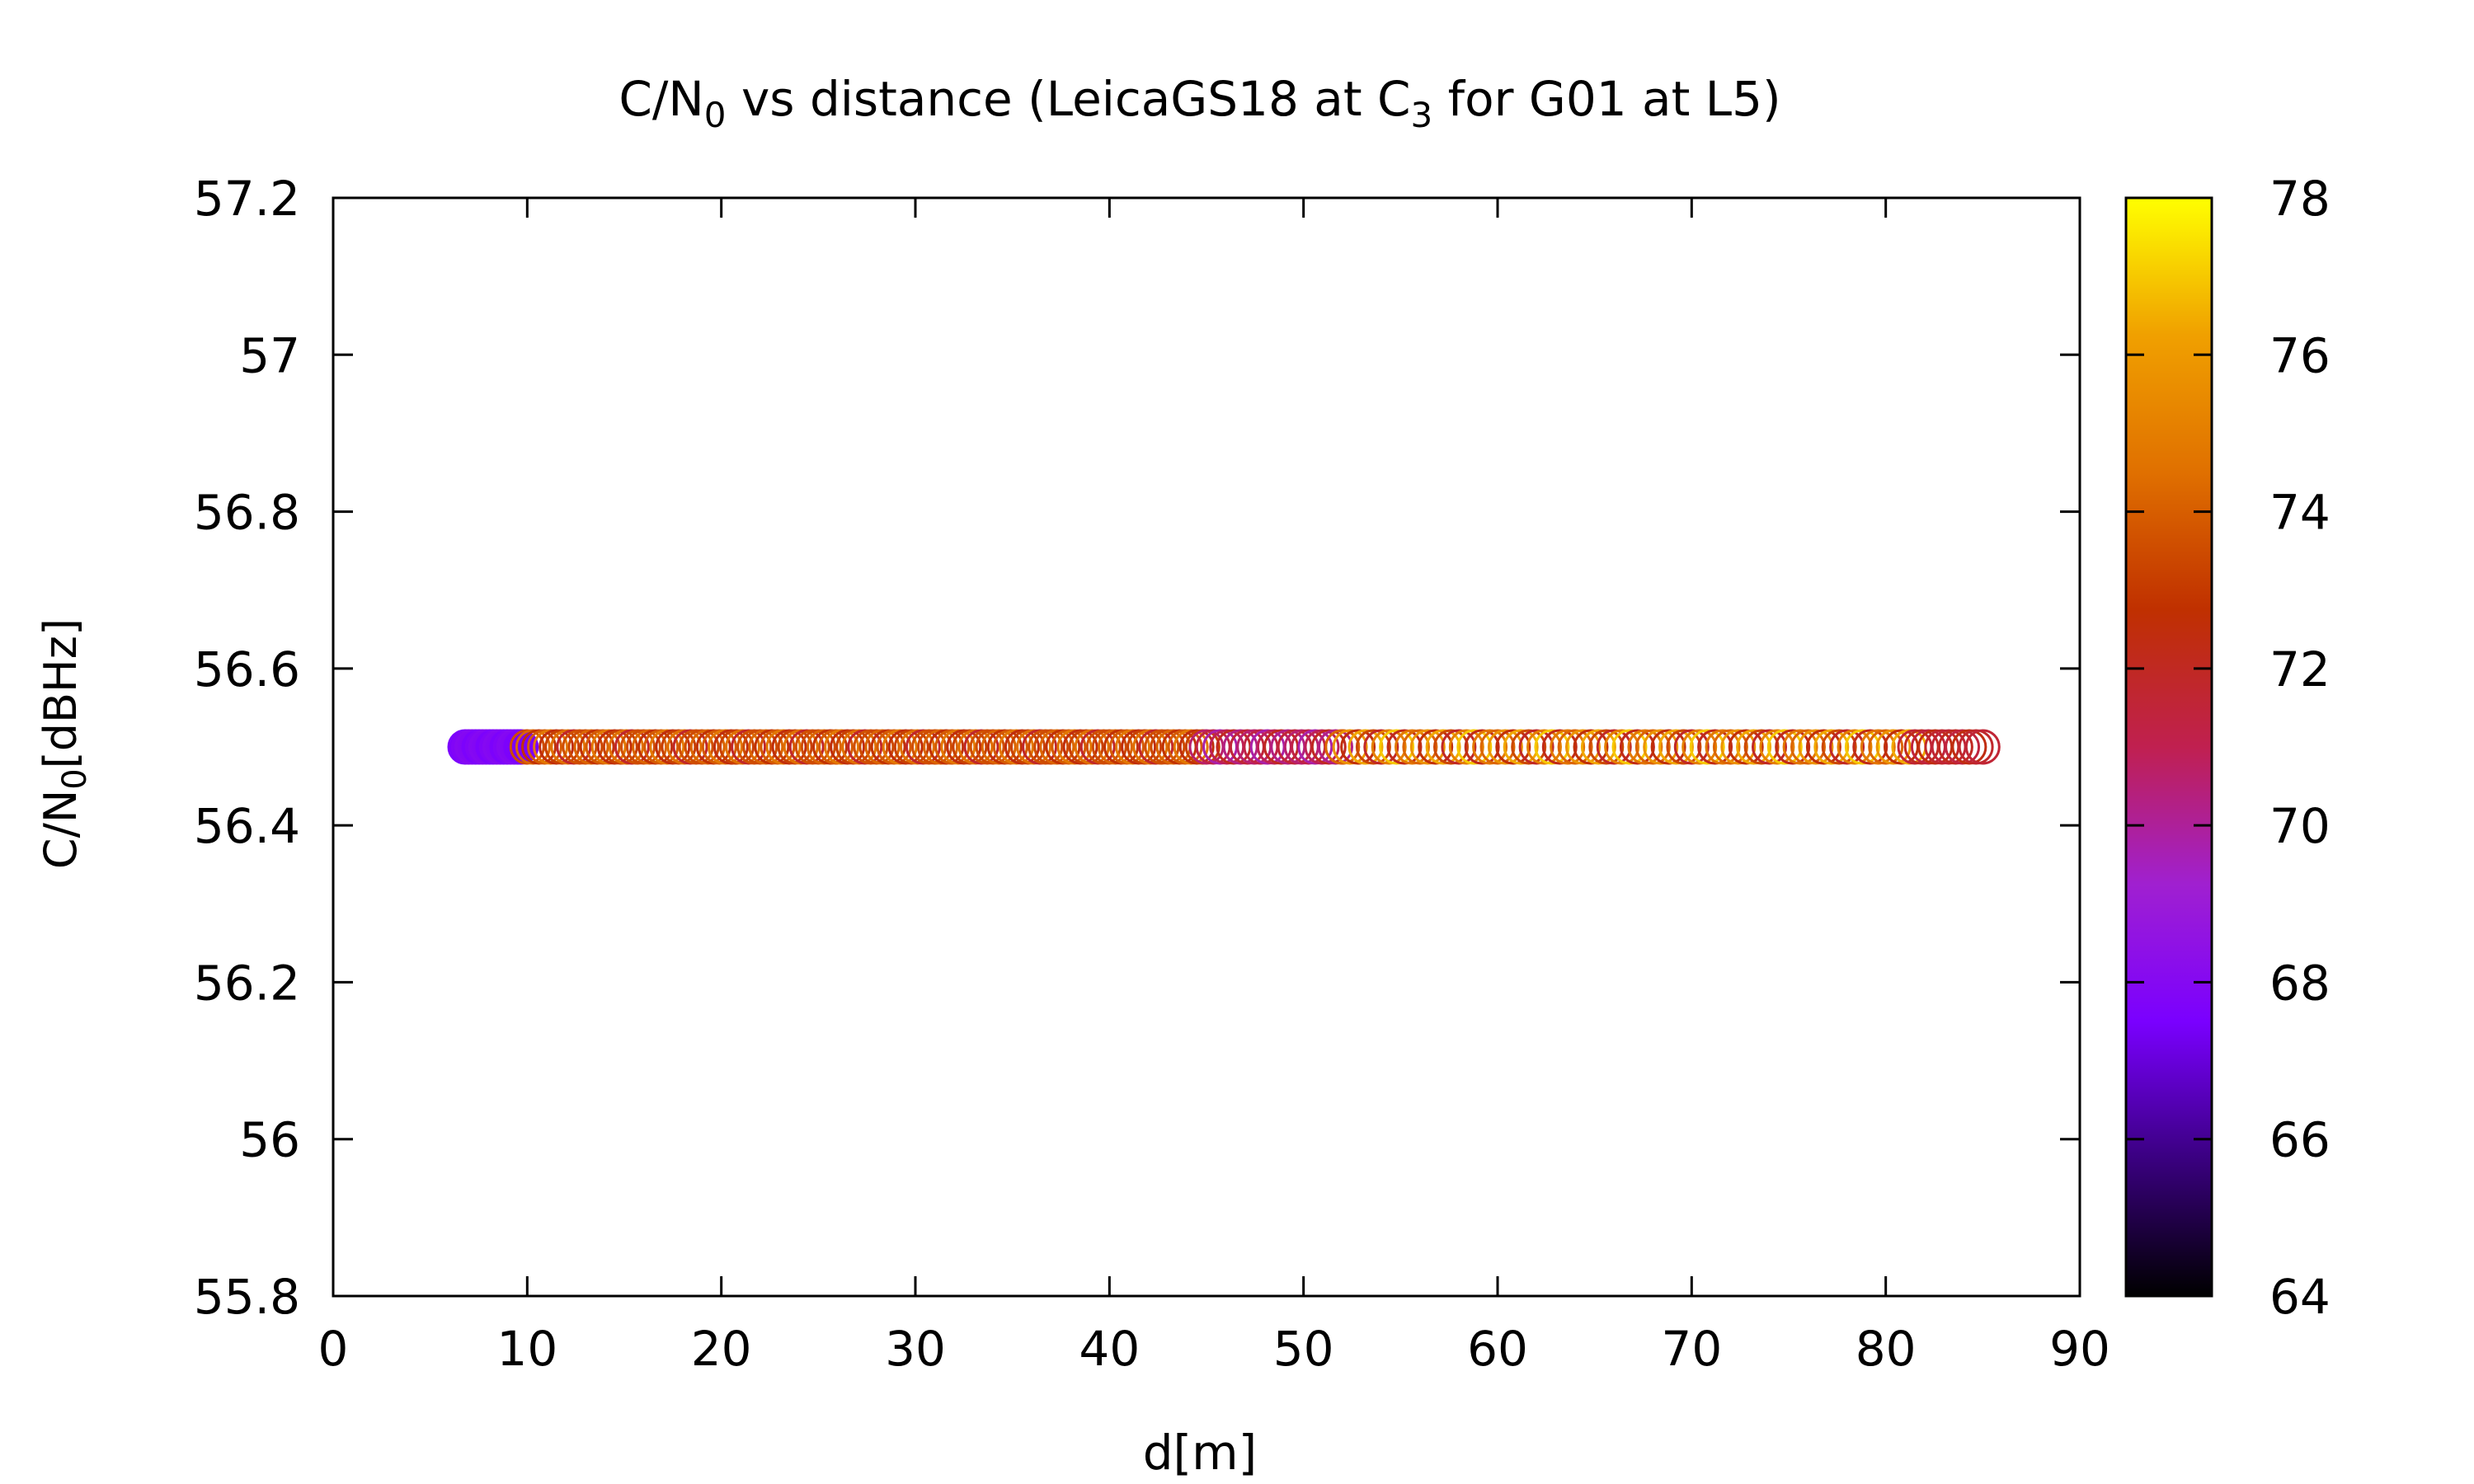  What do you see at coordinates (247, 669) in the screenshot?
I see `y-tick-label: 56.6` at bounding box center [247, 669].